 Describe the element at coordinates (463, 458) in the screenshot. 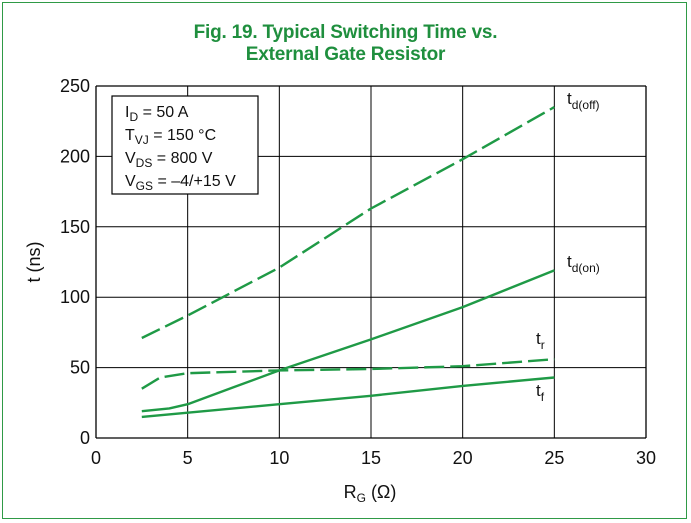

I see `x-tick-20: 20` at that location.